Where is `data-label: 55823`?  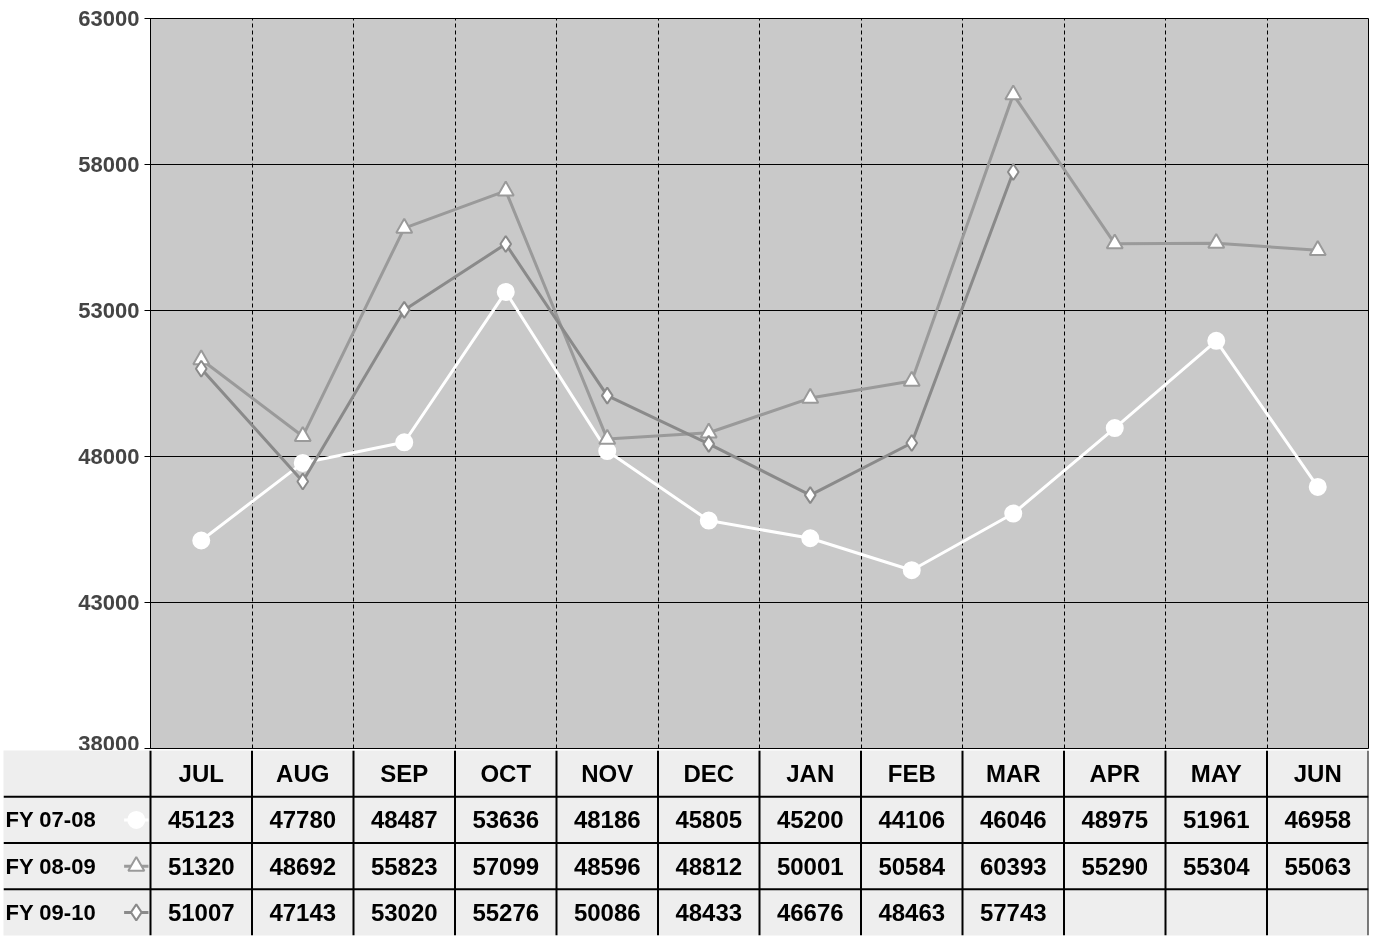
data-label: 55823 is located at coordinates (404, 866).